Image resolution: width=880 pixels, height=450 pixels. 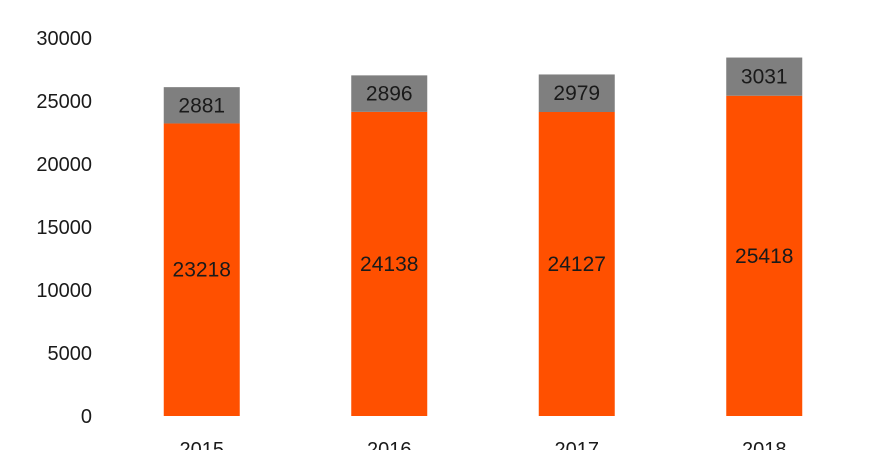 I want to click on data-label: 24127, so click(x=577, y=264).